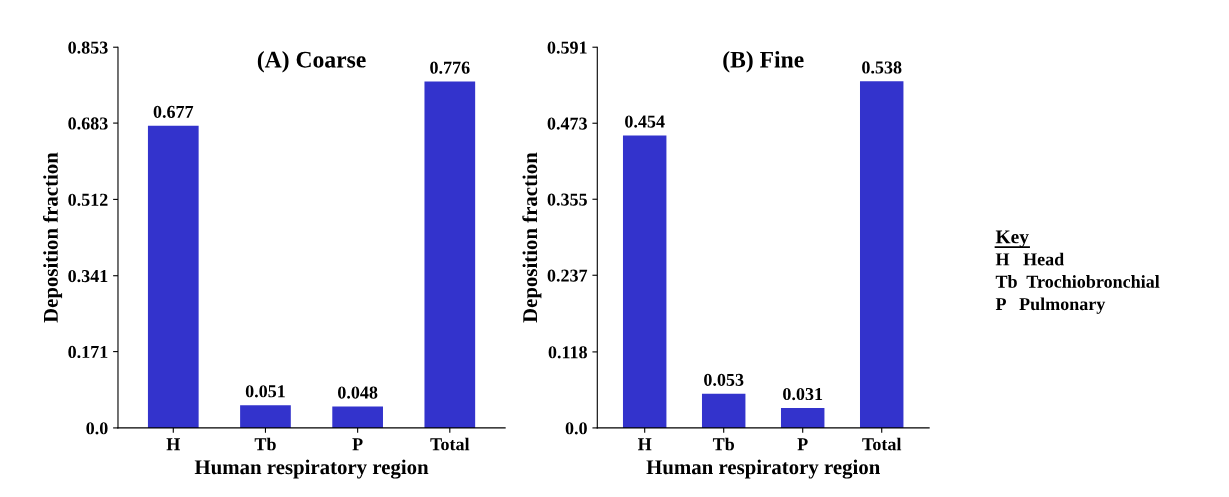 This screenshot has height=497, width=1229. Describe the element at coordinates (567, 47) in the screenshot. I see `y-tick-label: 0.591` at that location.